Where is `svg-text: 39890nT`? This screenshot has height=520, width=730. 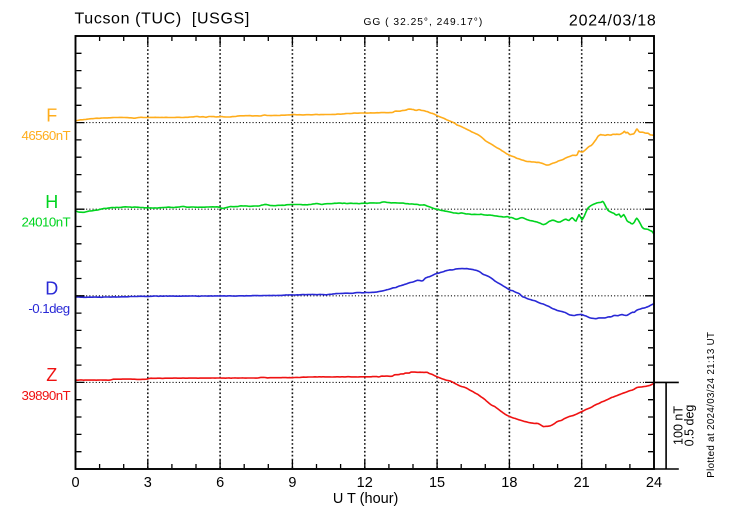
svg-text: 39890nT is located at coordinates (45, 395).